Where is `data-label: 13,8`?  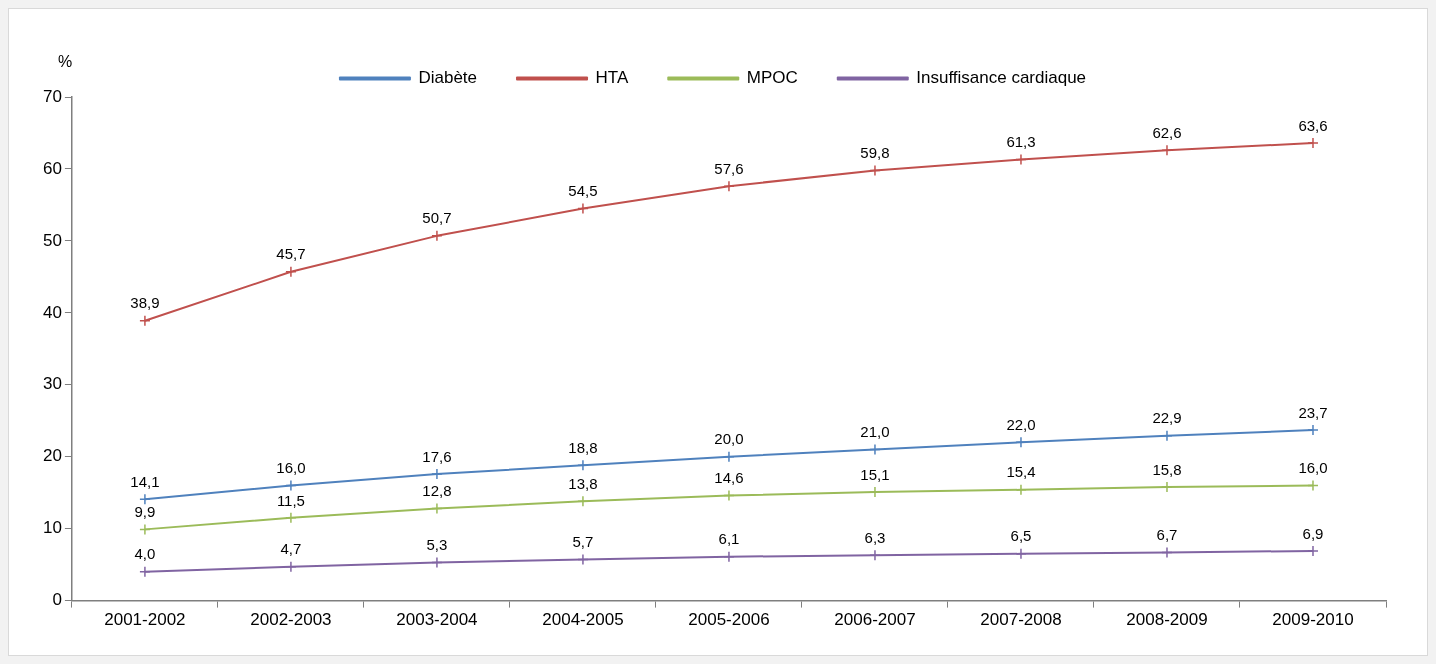
data-label: 13,8 is located at coordinates (583, 483).